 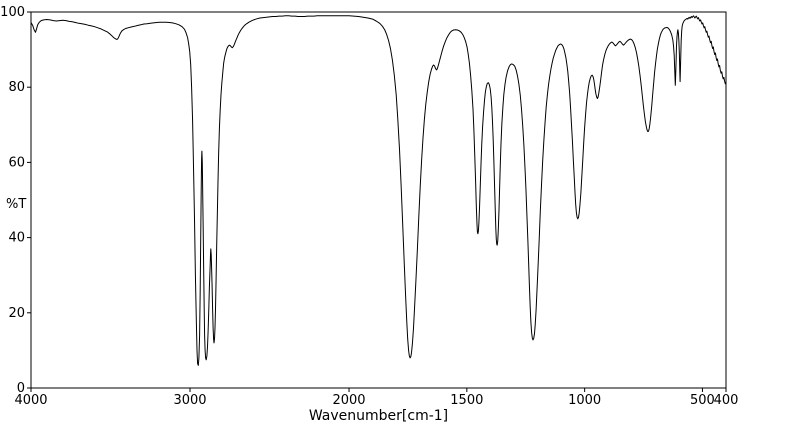 What do you see at coordinates (21, 388) in the screenshot?
I see `y-tick-label: 0` at bounding box center [21, 388].